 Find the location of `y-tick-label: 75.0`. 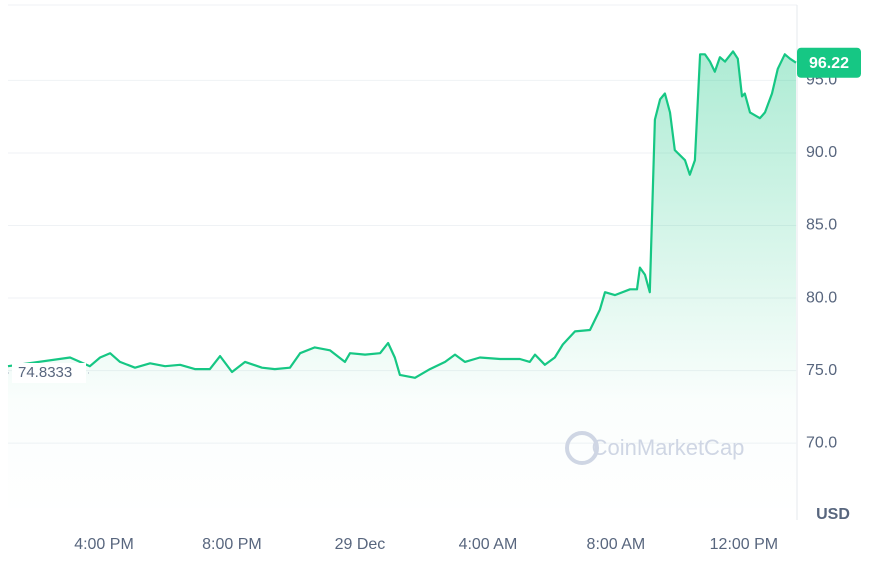

y-tick-label: 75.0 is located at coordinates (821, 370).